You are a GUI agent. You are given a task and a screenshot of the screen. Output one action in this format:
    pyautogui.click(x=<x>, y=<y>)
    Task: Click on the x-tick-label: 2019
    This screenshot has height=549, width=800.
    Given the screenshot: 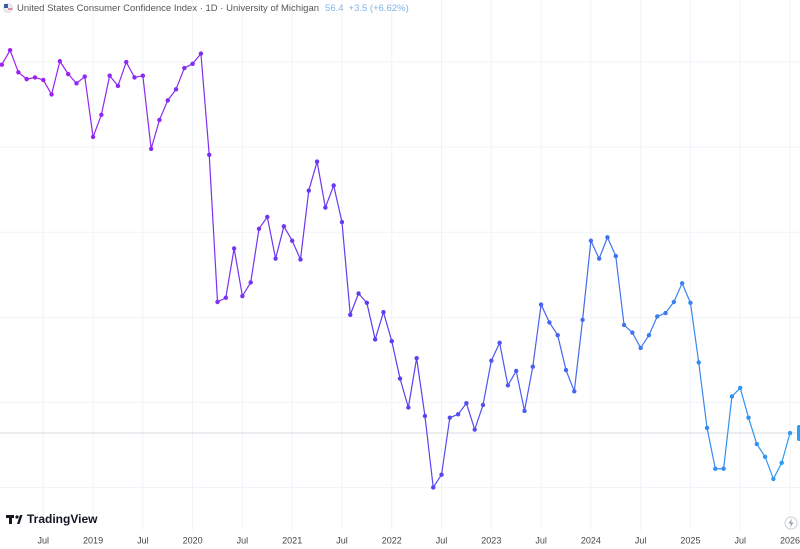 What is the action you would take?
    pyautogui.click(x=93, y=540)
    